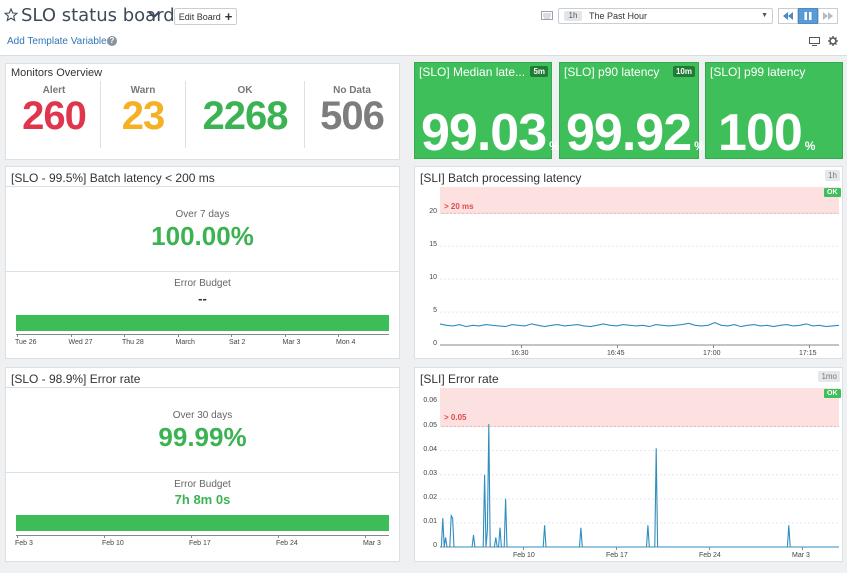 The width and height of the screenshot is (847, 573). Describe the element at coordinates (59, 41) in the screenshot. I see `add-template-variables-link: Add Template Variables` at that location.